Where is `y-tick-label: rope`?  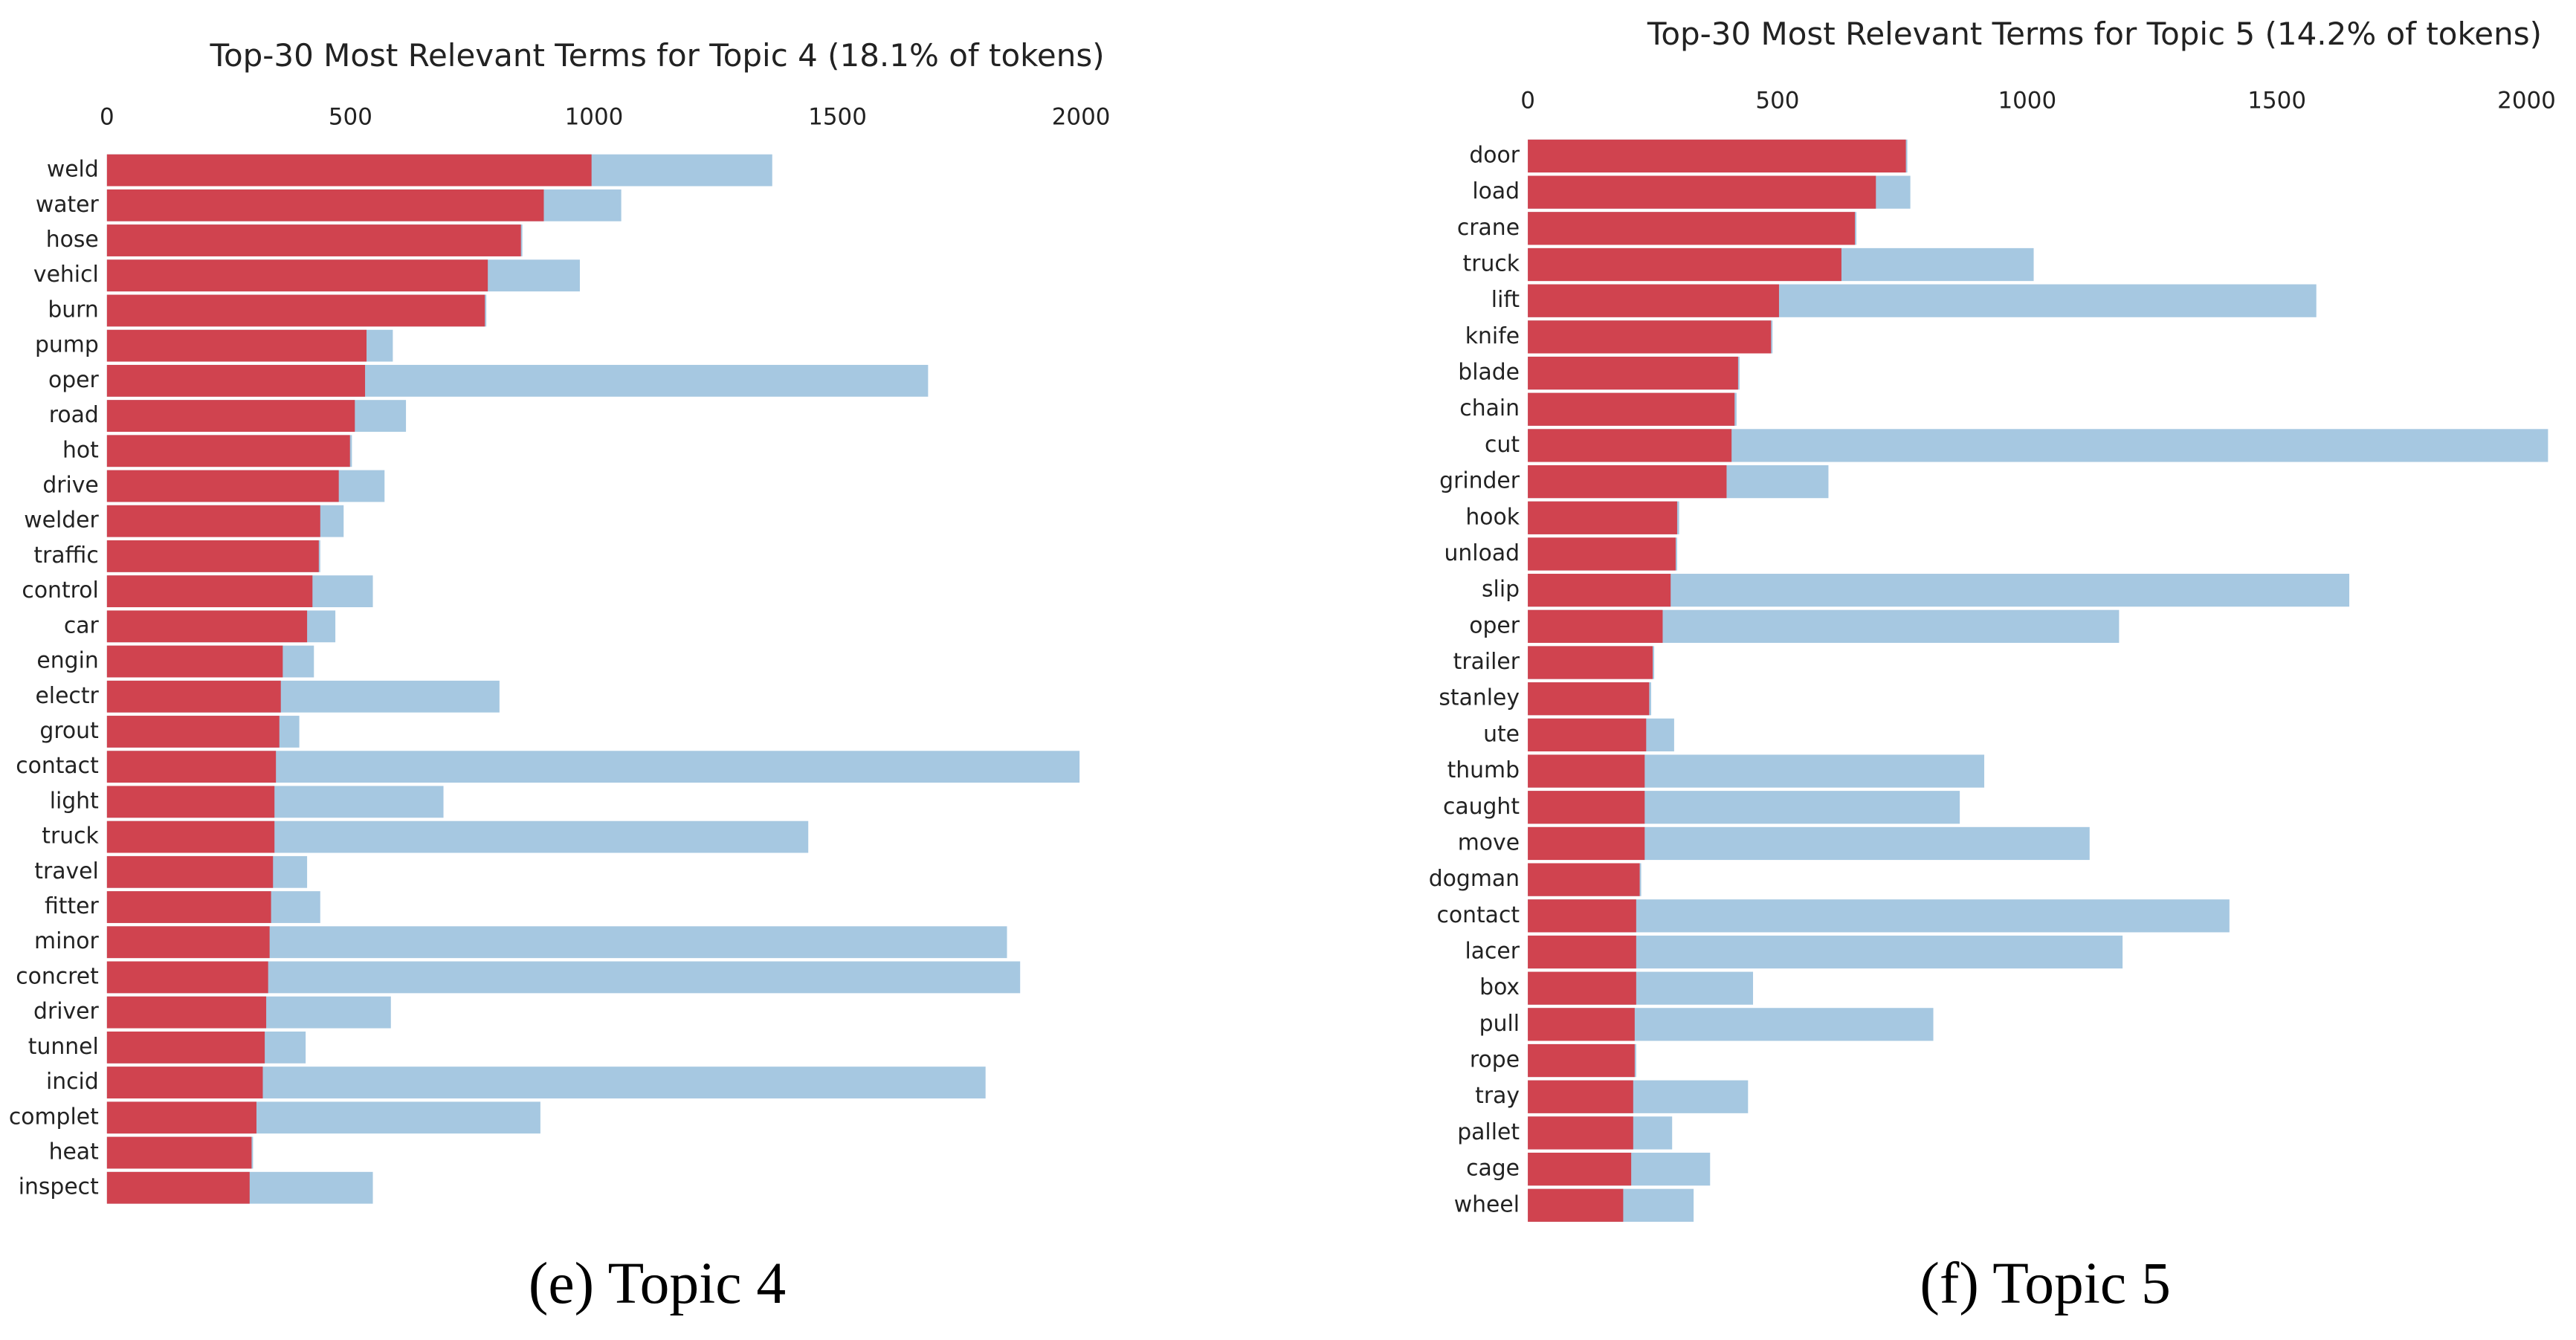 y-tick-label: rope is located at coordinates (1495, 1060).